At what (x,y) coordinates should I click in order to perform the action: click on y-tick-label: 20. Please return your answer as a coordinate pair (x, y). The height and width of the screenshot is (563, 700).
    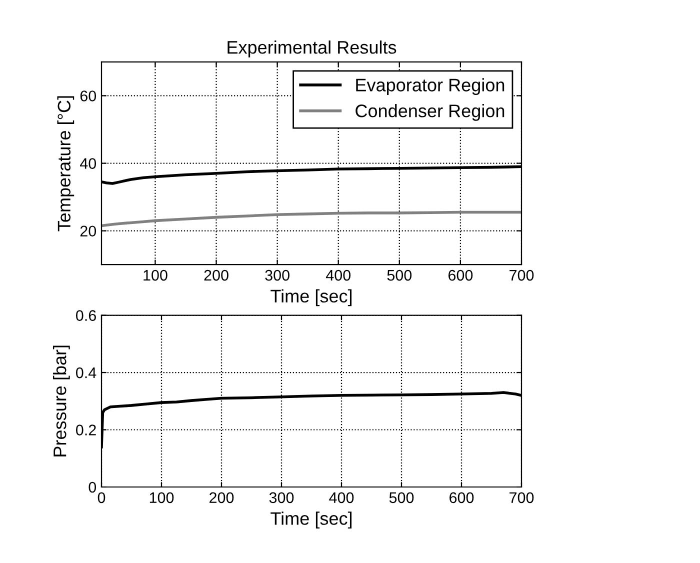
    Looking at the image, I should click on (88, 231).